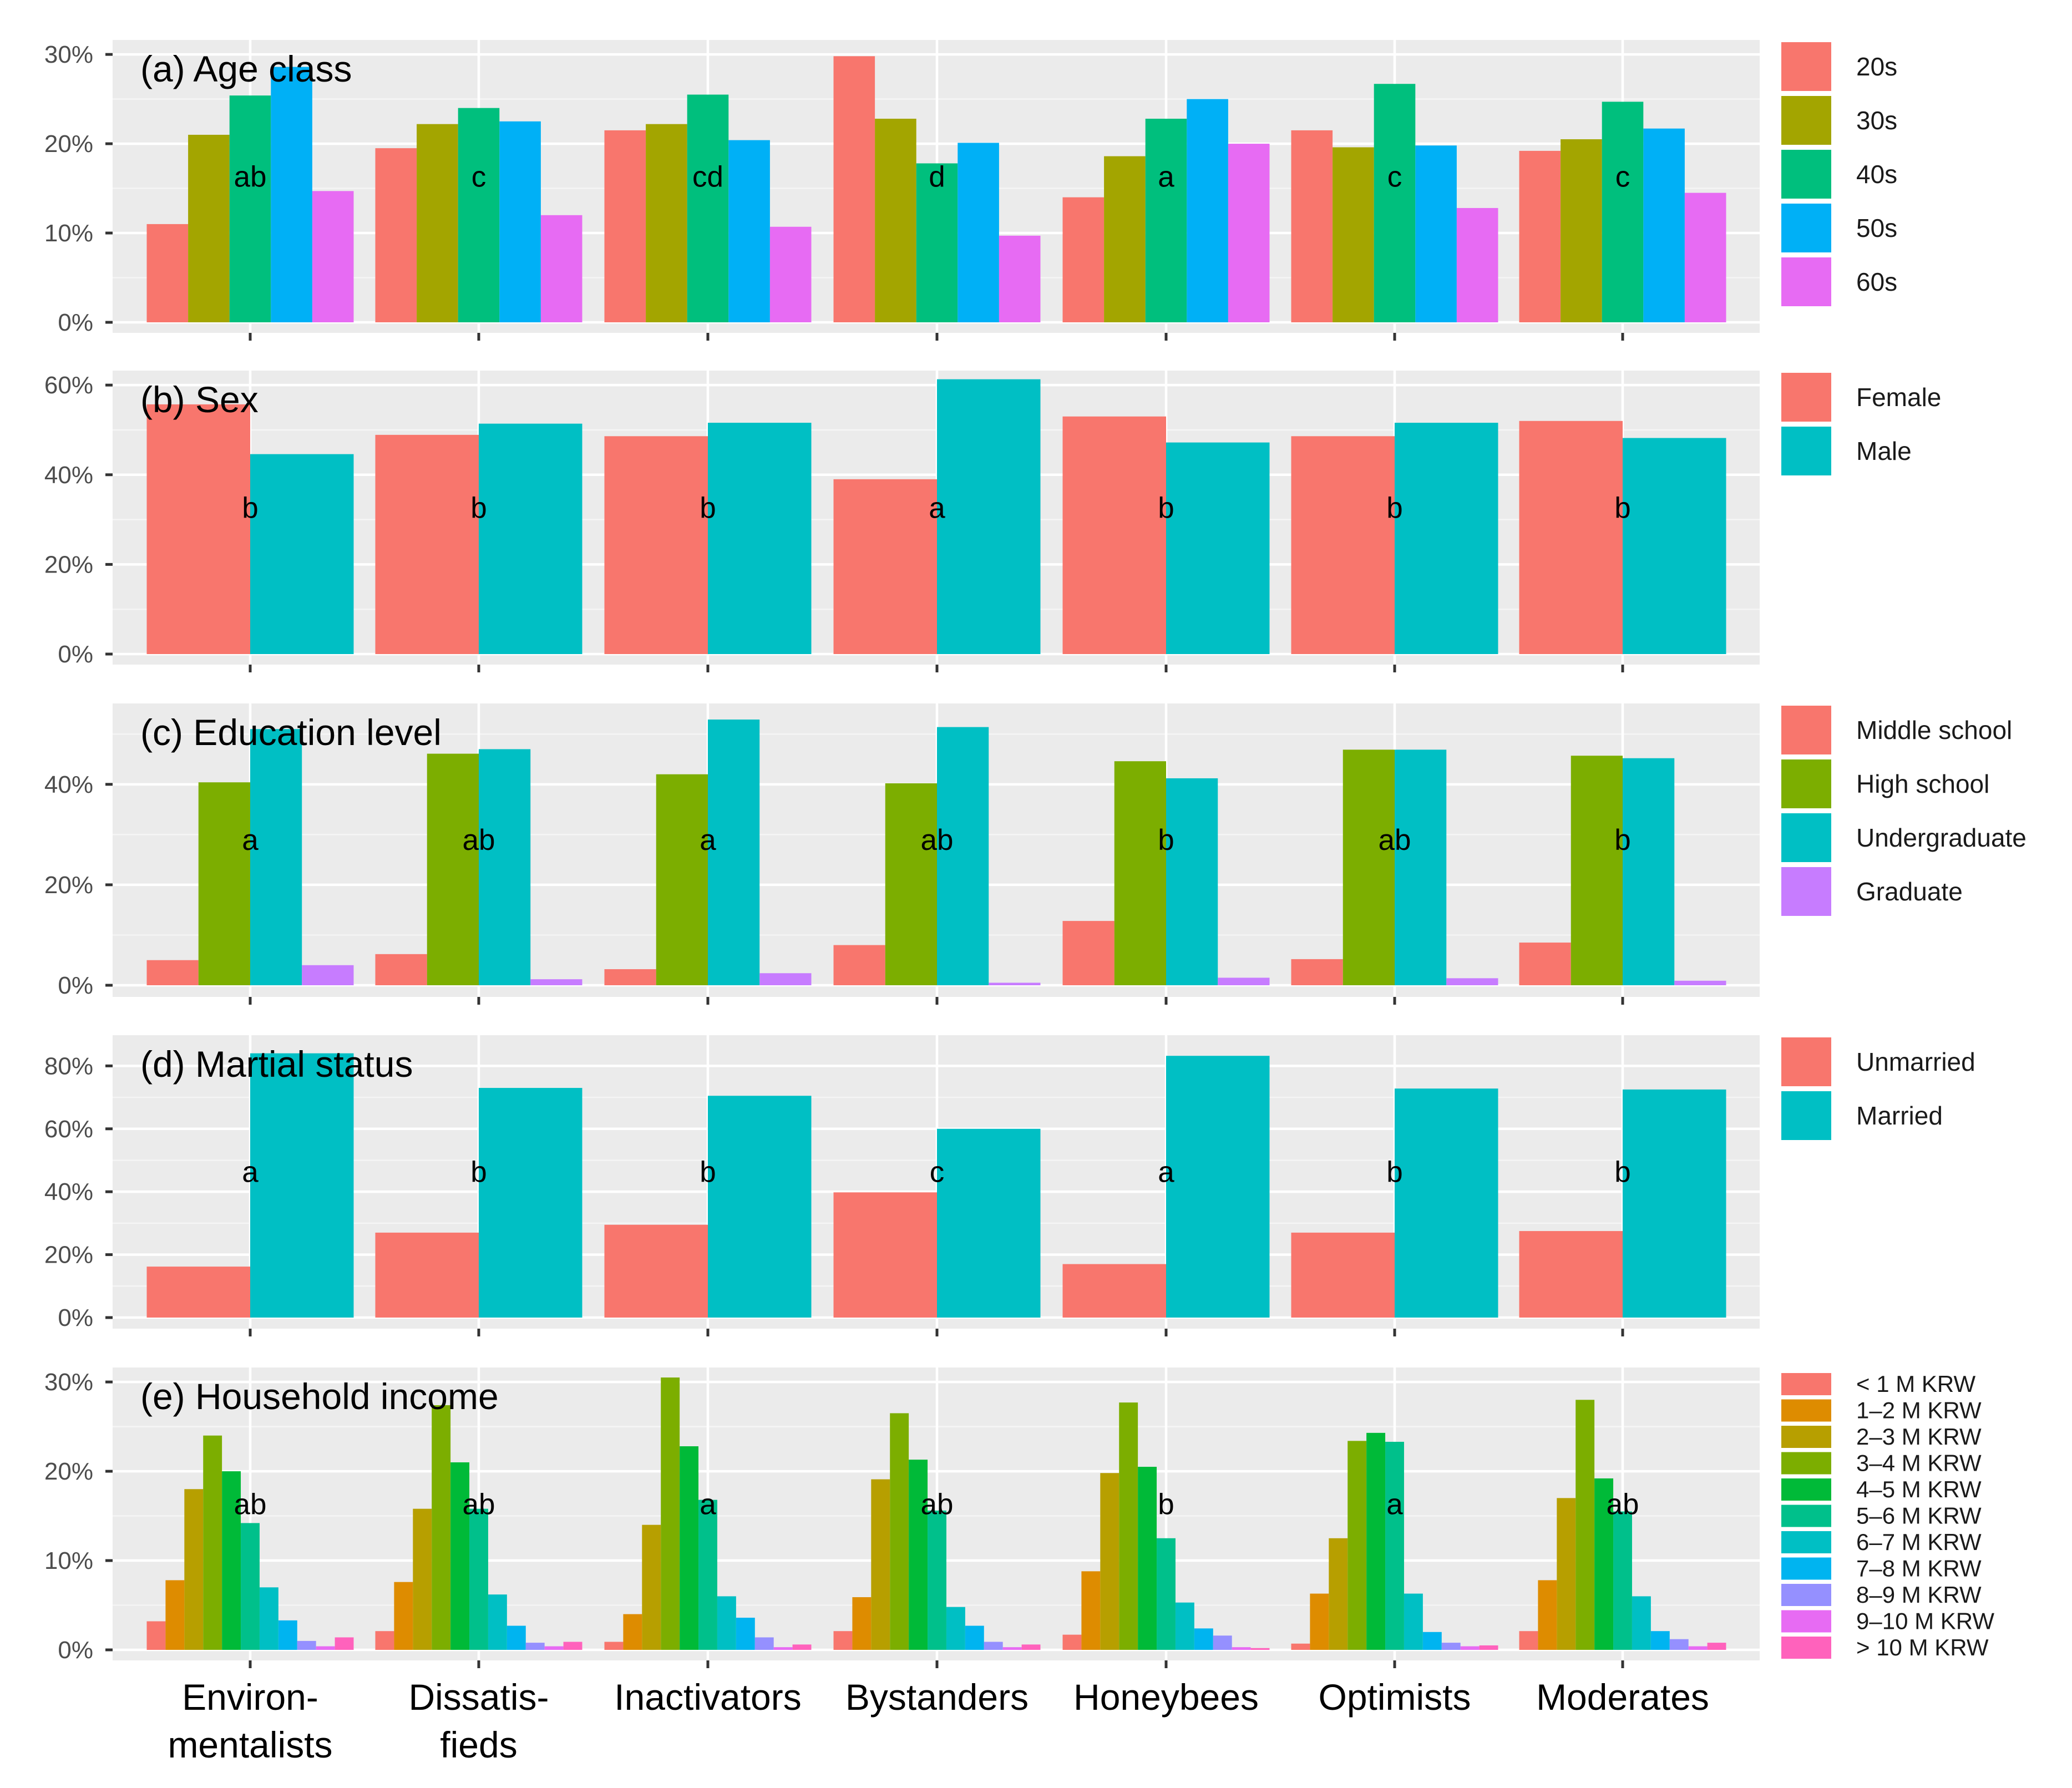 The width and height of the screenshot is (2072, 1788). What do you see at coordinates (320, 1396) in the screenshot?
I see `panel-e-title: (e) Household income` at bounding box center [320, 1396].